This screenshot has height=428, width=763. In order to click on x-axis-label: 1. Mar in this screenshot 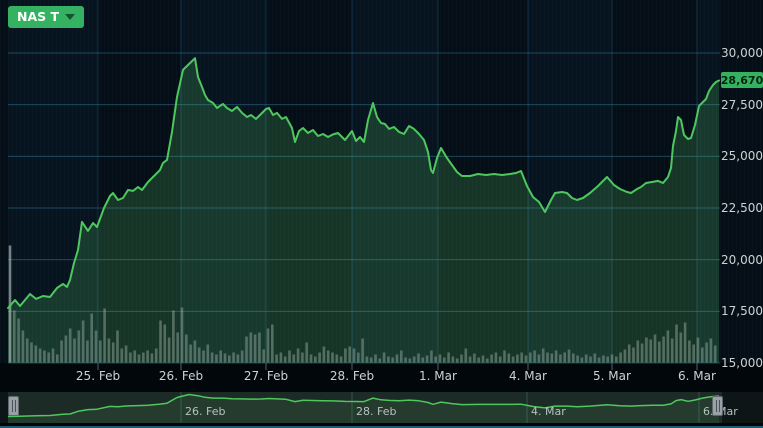, I will do `click(438, 376)`.